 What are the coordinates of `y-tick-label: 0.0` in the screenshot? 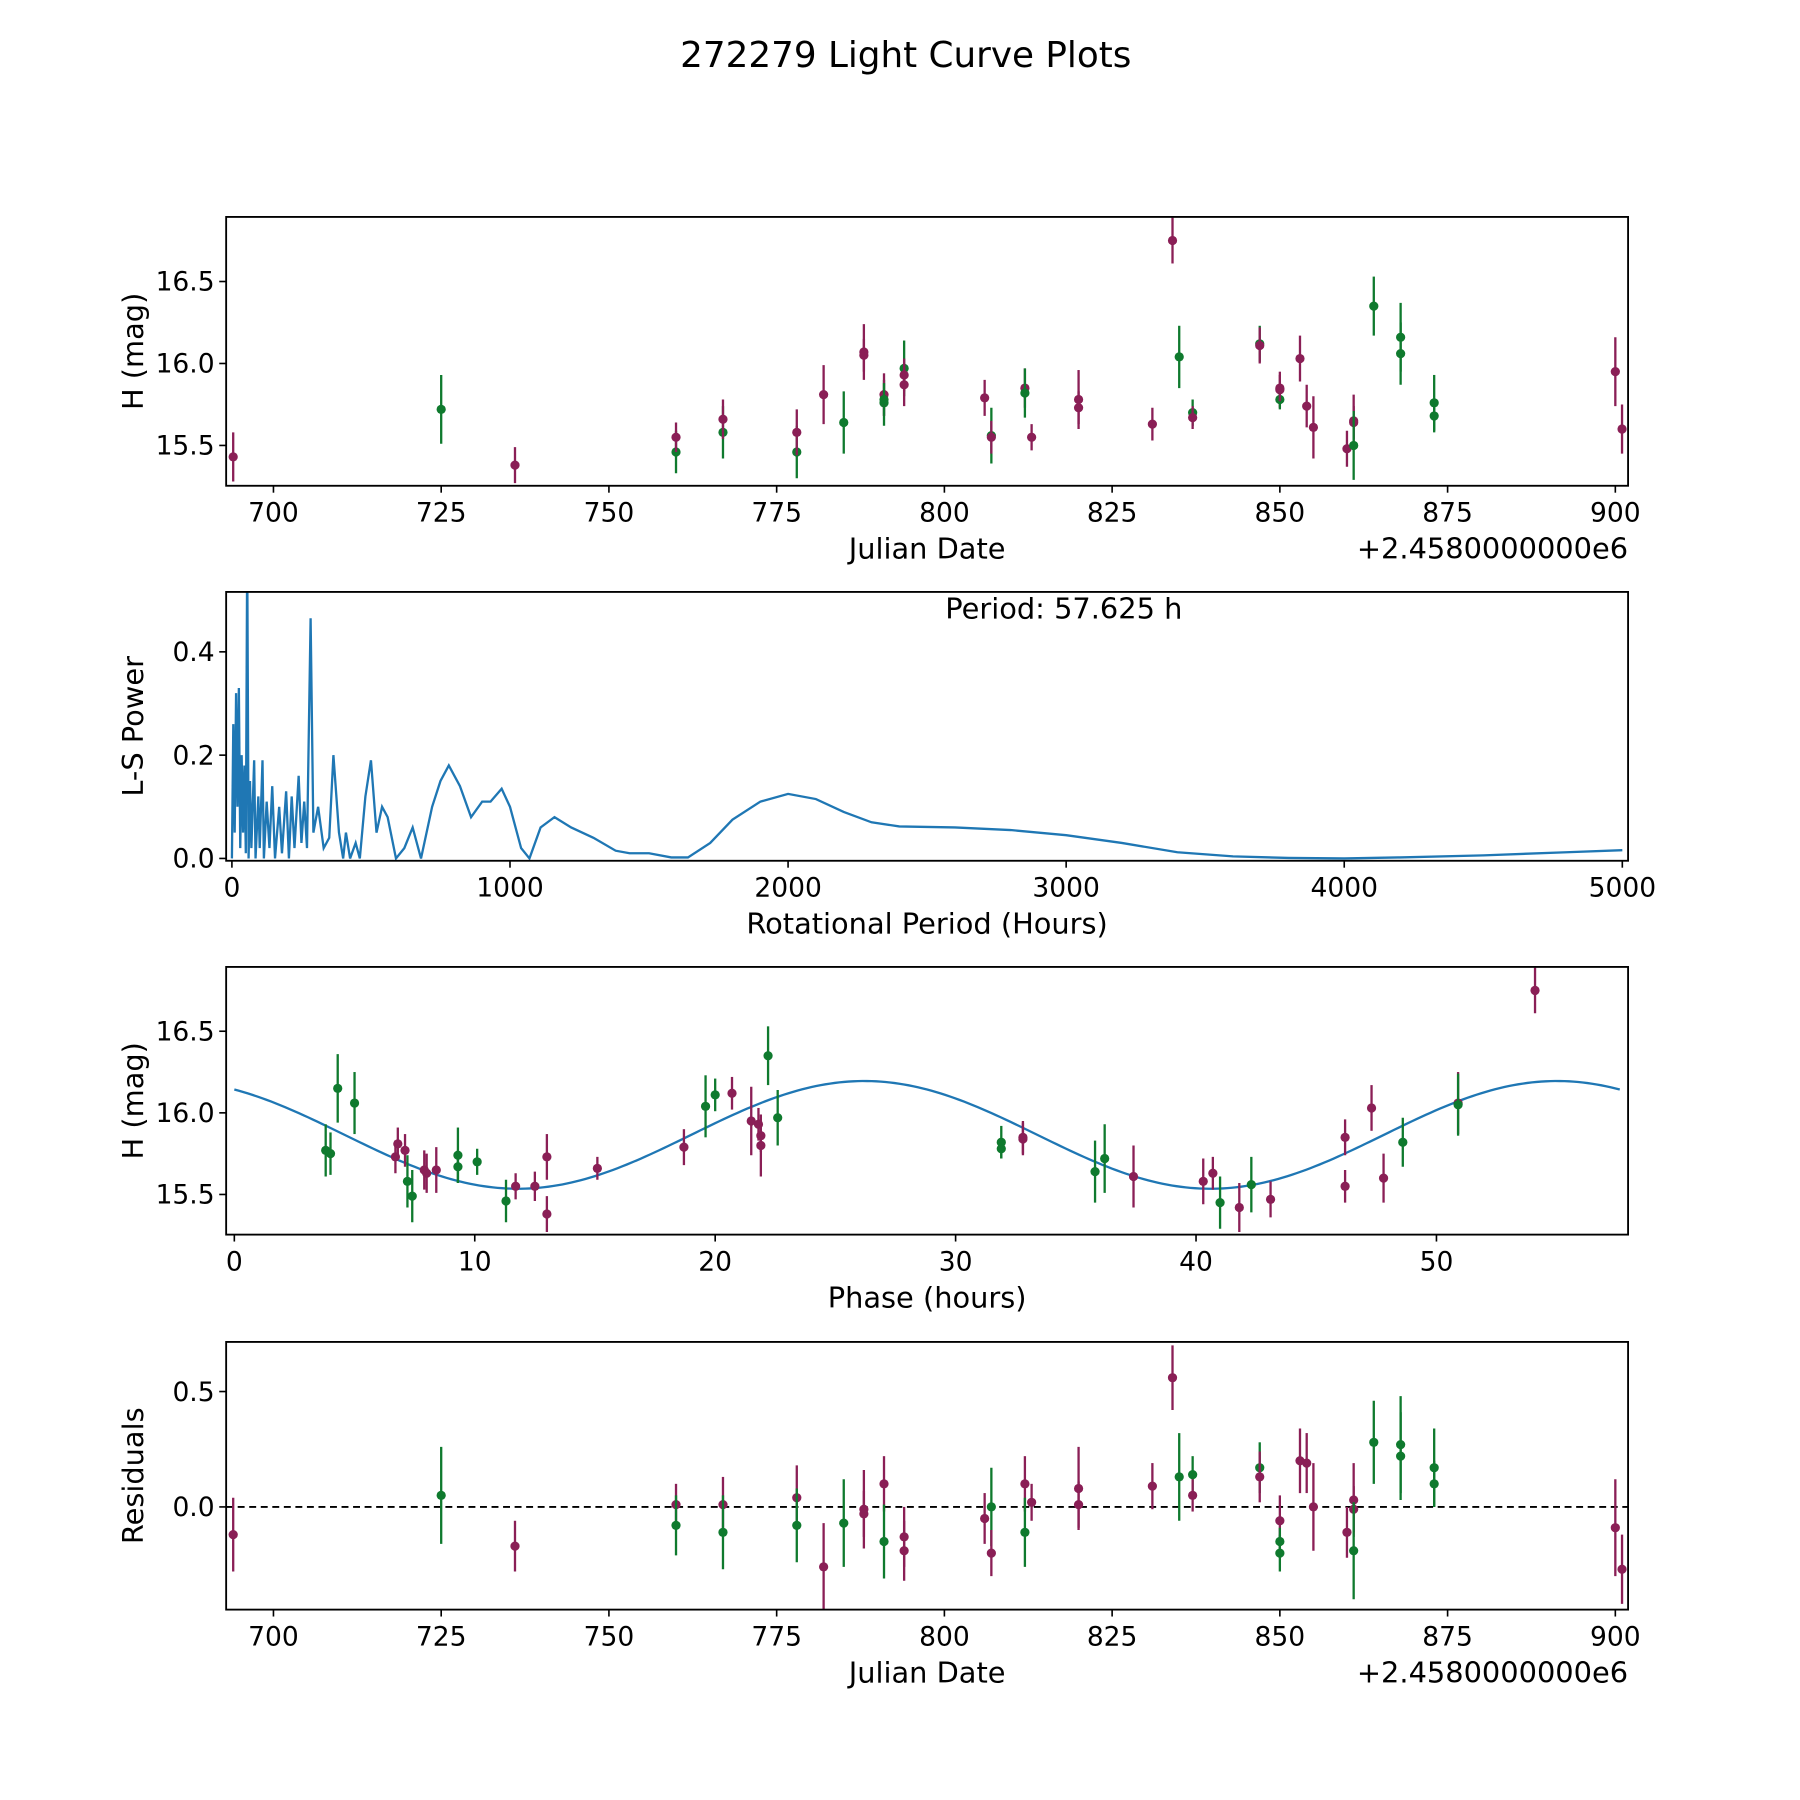 It's located at (193, 859).